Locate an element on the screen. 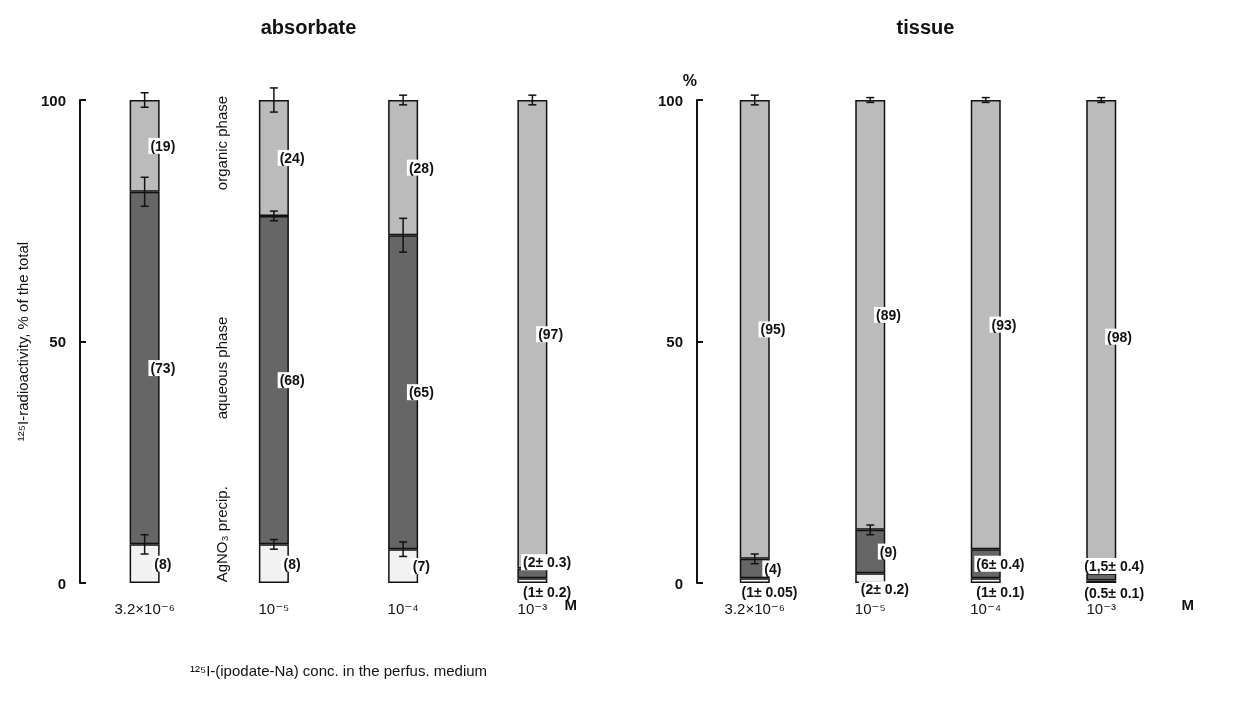 The width and height of the screenshot is (1235, 723). text: organic phase is located at coordinates (222, 143).